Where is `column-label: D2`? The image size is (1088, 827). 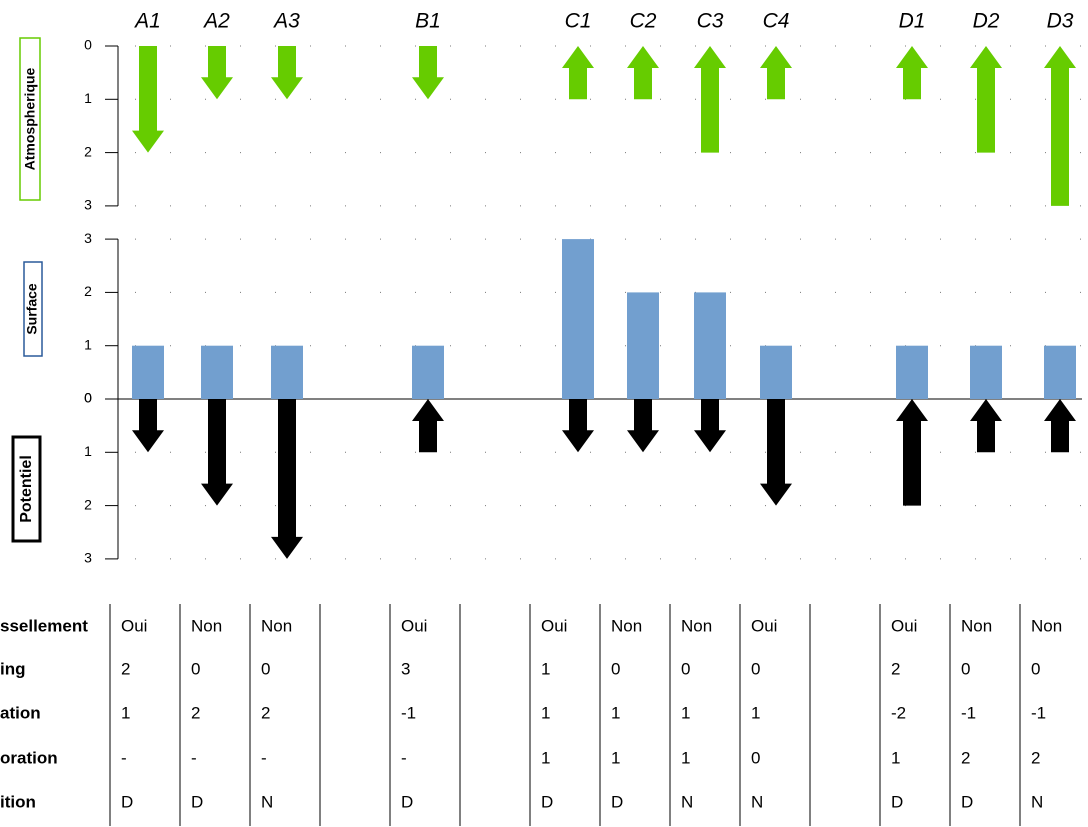
column-label: D2 is located at coordinates (986, 21).